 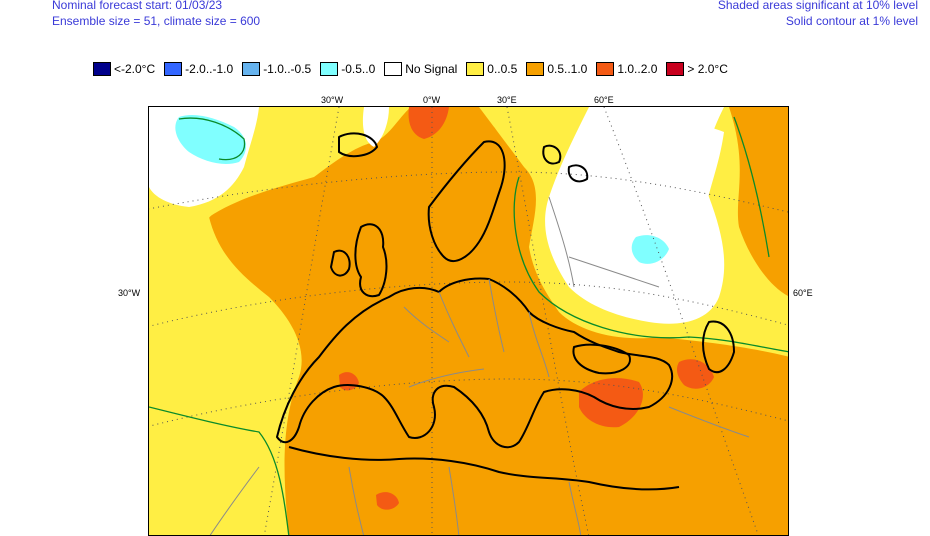 I want to click on coastline-black-sea, so click(x=601, y=359).